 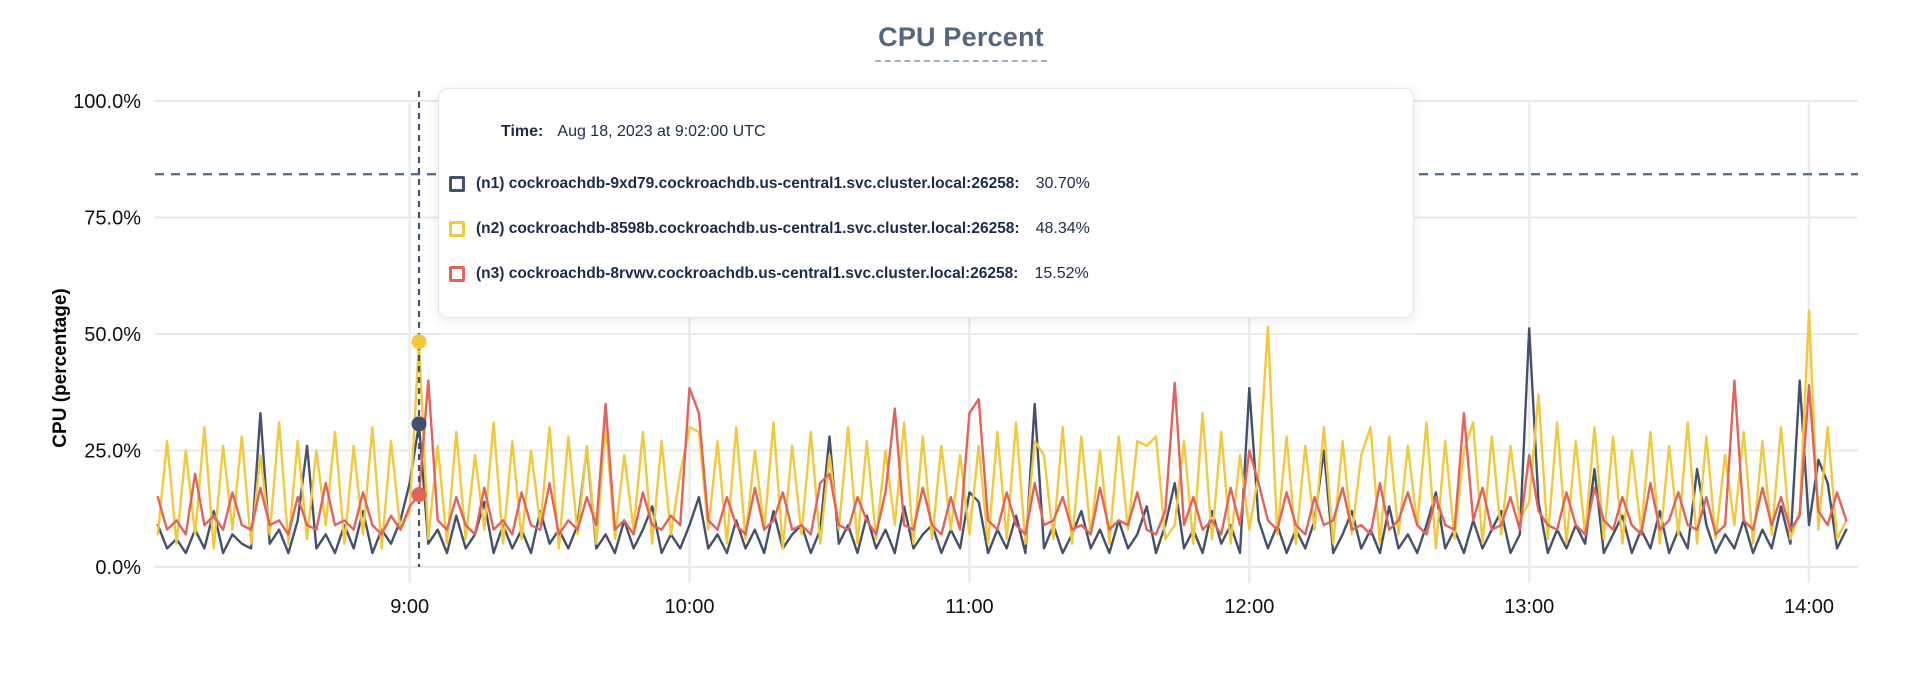 What do you see at coordinates (419, 424) in the screenshot?
I see `hover-dot-n1` at bounding box center [419, 424].